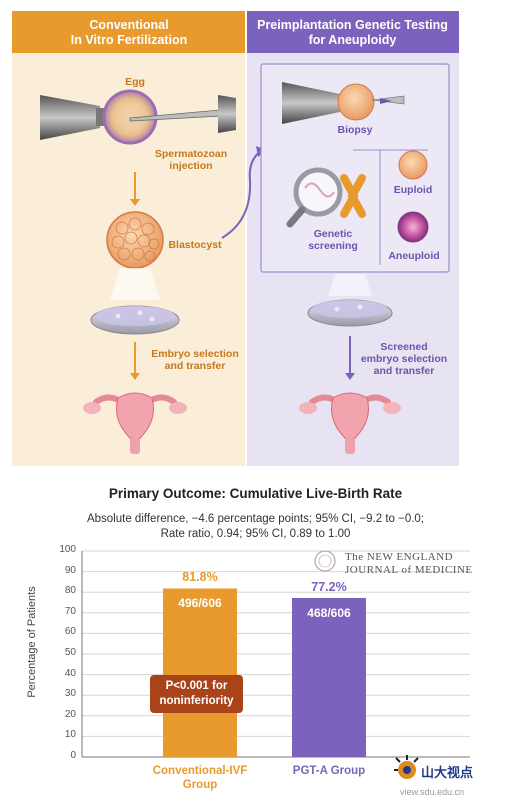 The image size is (511, 808). What do you see at coordinates (32, 642) in the screenshot?
I see `y-axis-label: Percentage of Patients` at bounding box center [32, 642].